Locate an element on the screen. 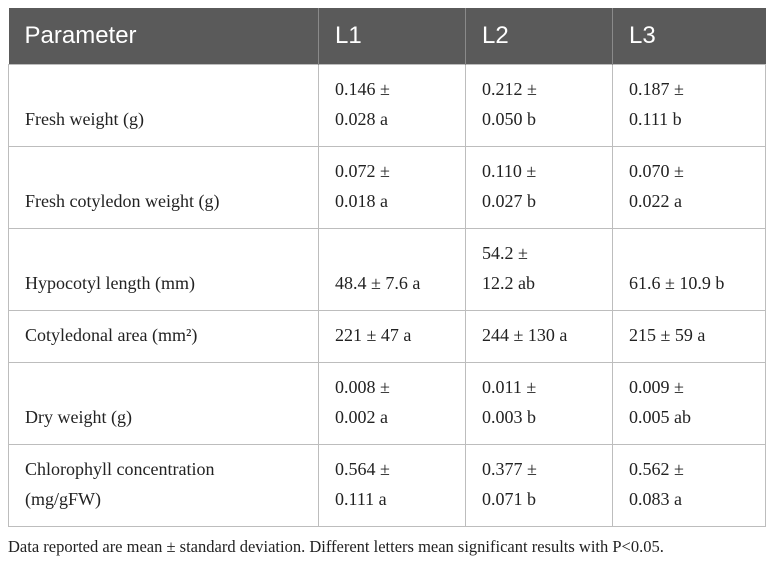  cell-line: Cotyledonal area (mm²) is located at coordinates (111, 335).